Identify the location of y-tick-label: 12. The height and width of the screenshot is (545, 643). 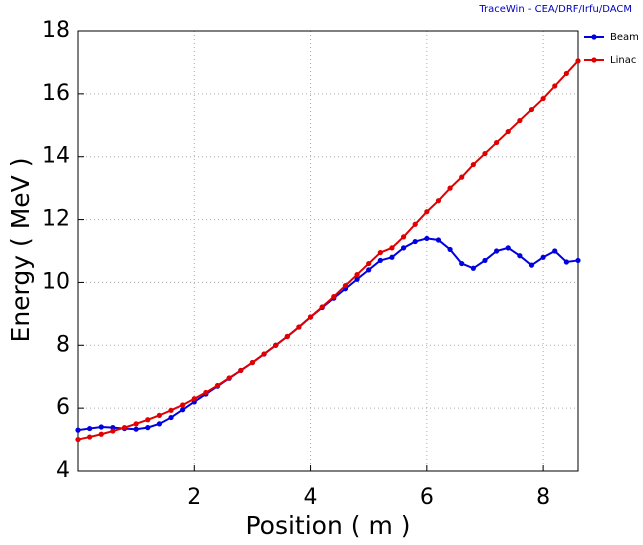
(56, 219).